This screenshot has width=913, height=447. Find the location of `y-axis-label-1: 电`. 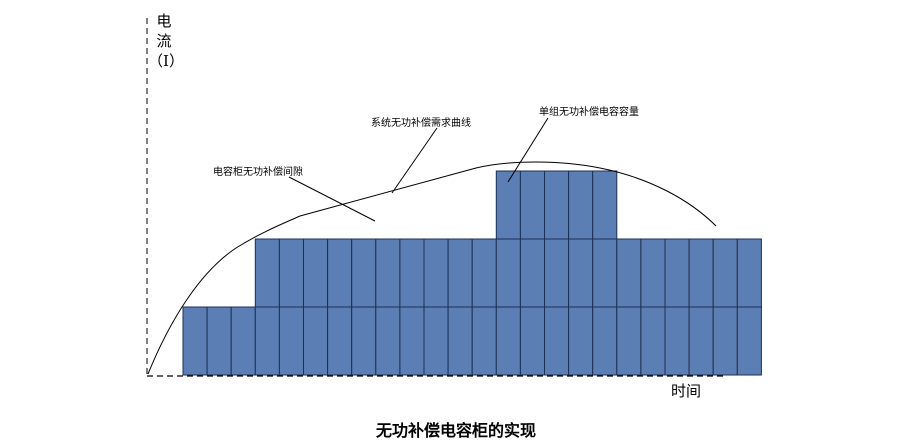

y-axis-label-1: 电 is located at coordinates (163, 21).